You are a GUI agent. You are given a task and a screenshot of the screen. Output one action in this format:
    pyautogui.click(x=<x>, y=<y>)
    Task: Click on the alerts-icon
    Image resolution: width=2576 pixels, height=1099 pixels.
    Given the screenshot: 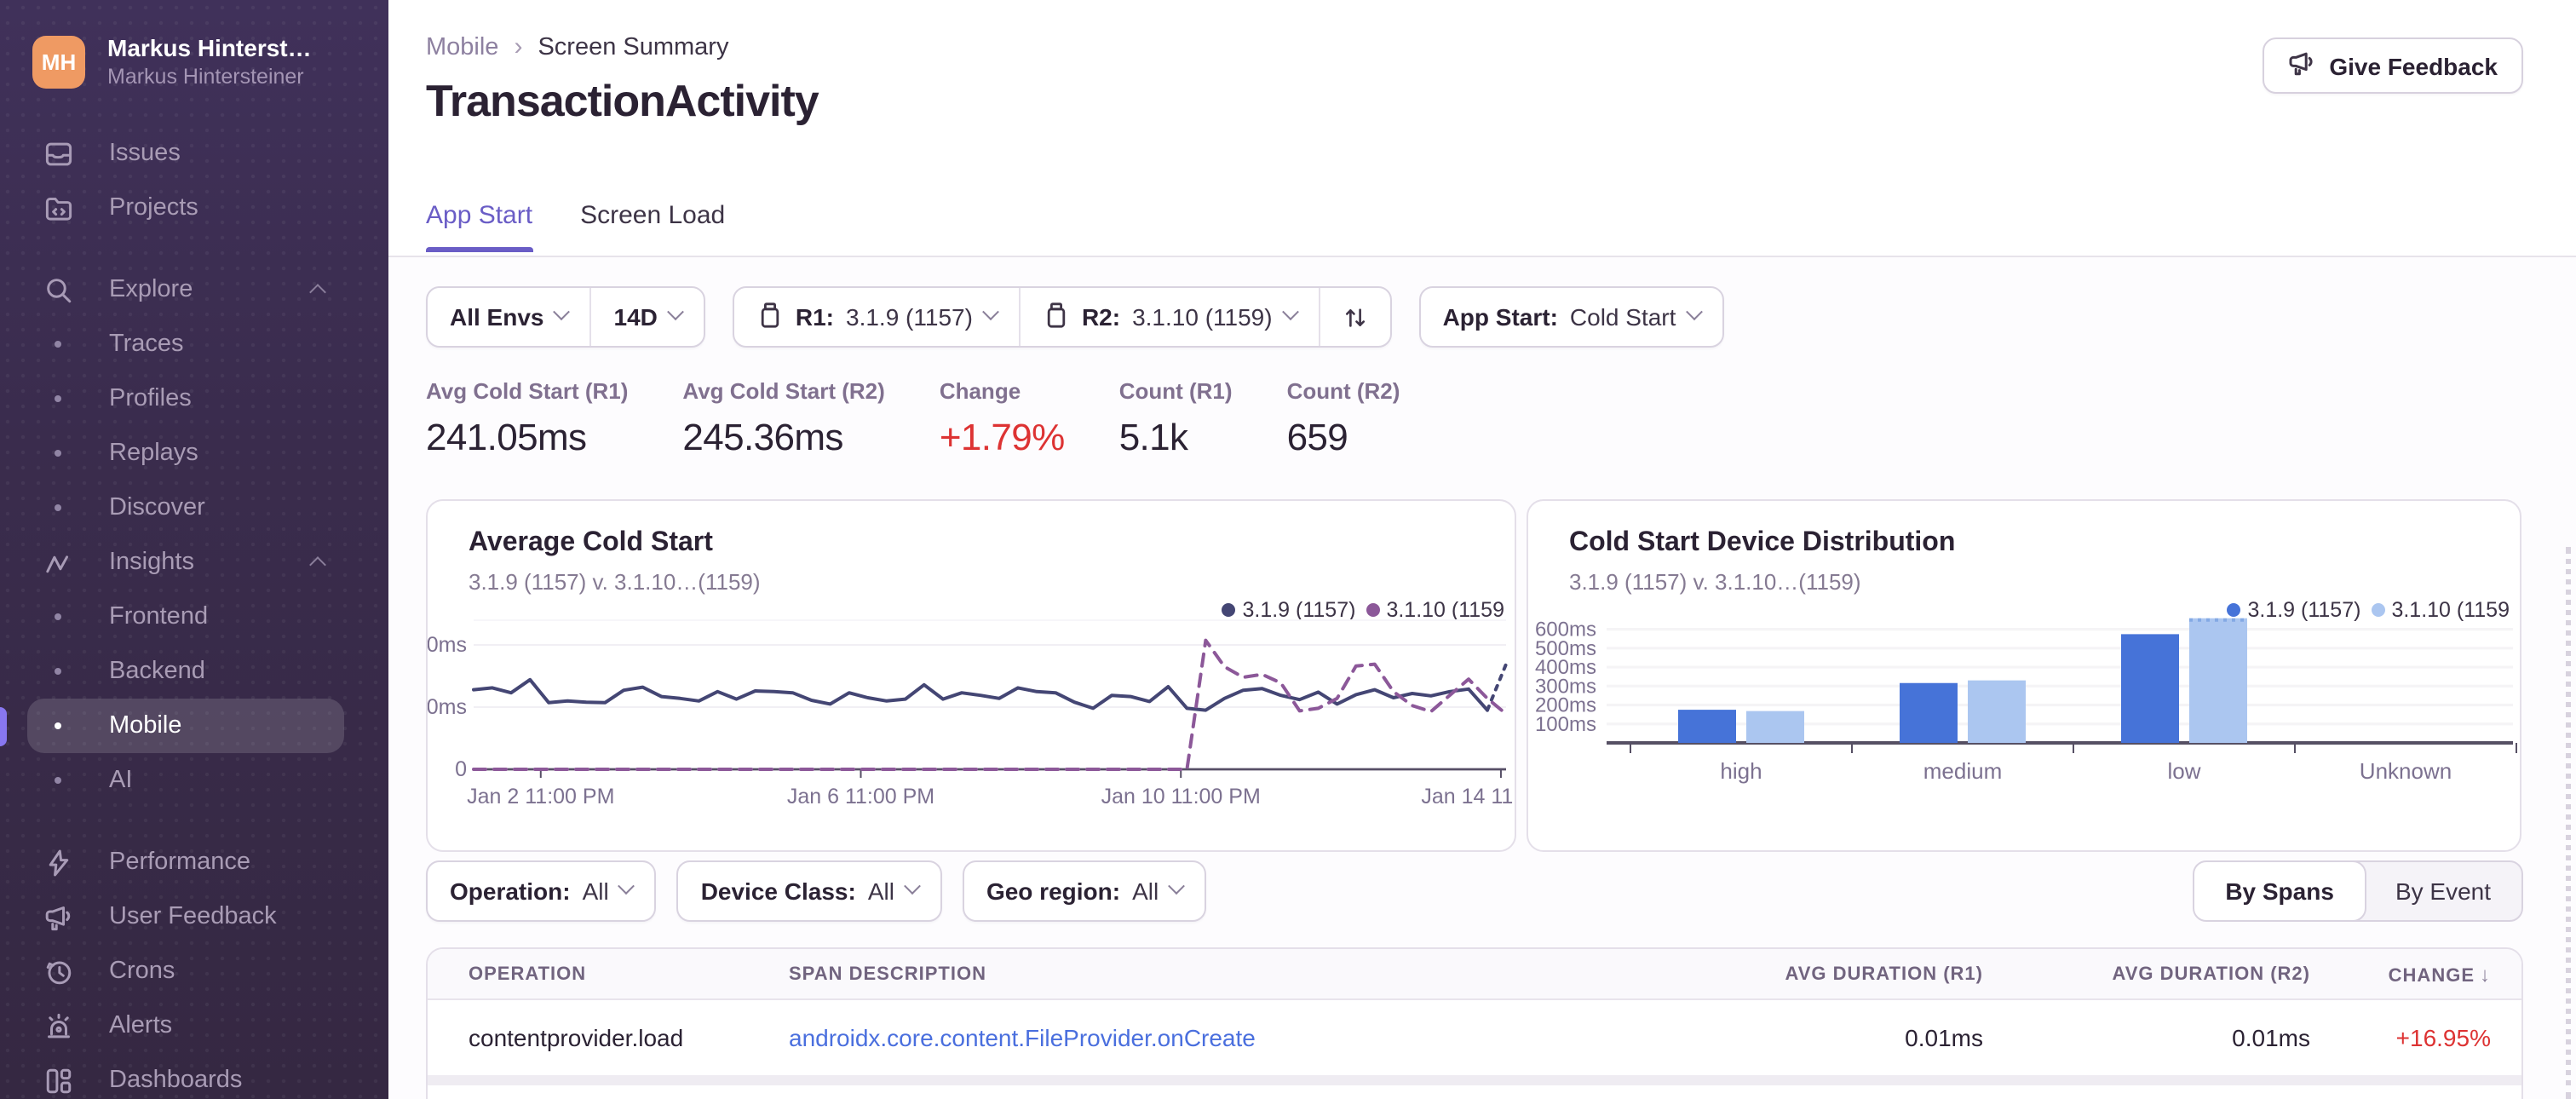 What is the action you would take?
    pyautogui.click(x=58, y=1025)
    